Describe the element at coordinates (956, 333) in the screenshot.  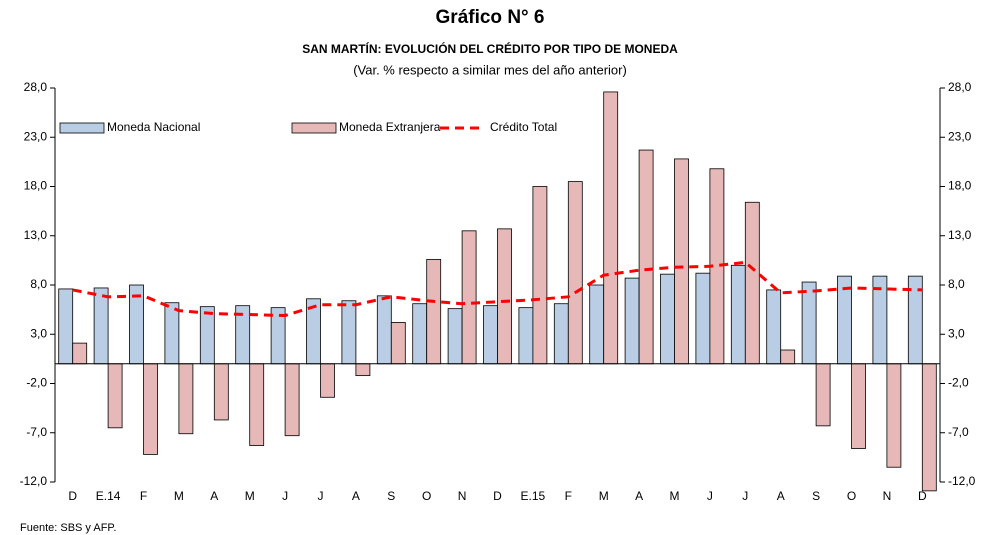
I see `y2-tick-label: 3,0` at that location.